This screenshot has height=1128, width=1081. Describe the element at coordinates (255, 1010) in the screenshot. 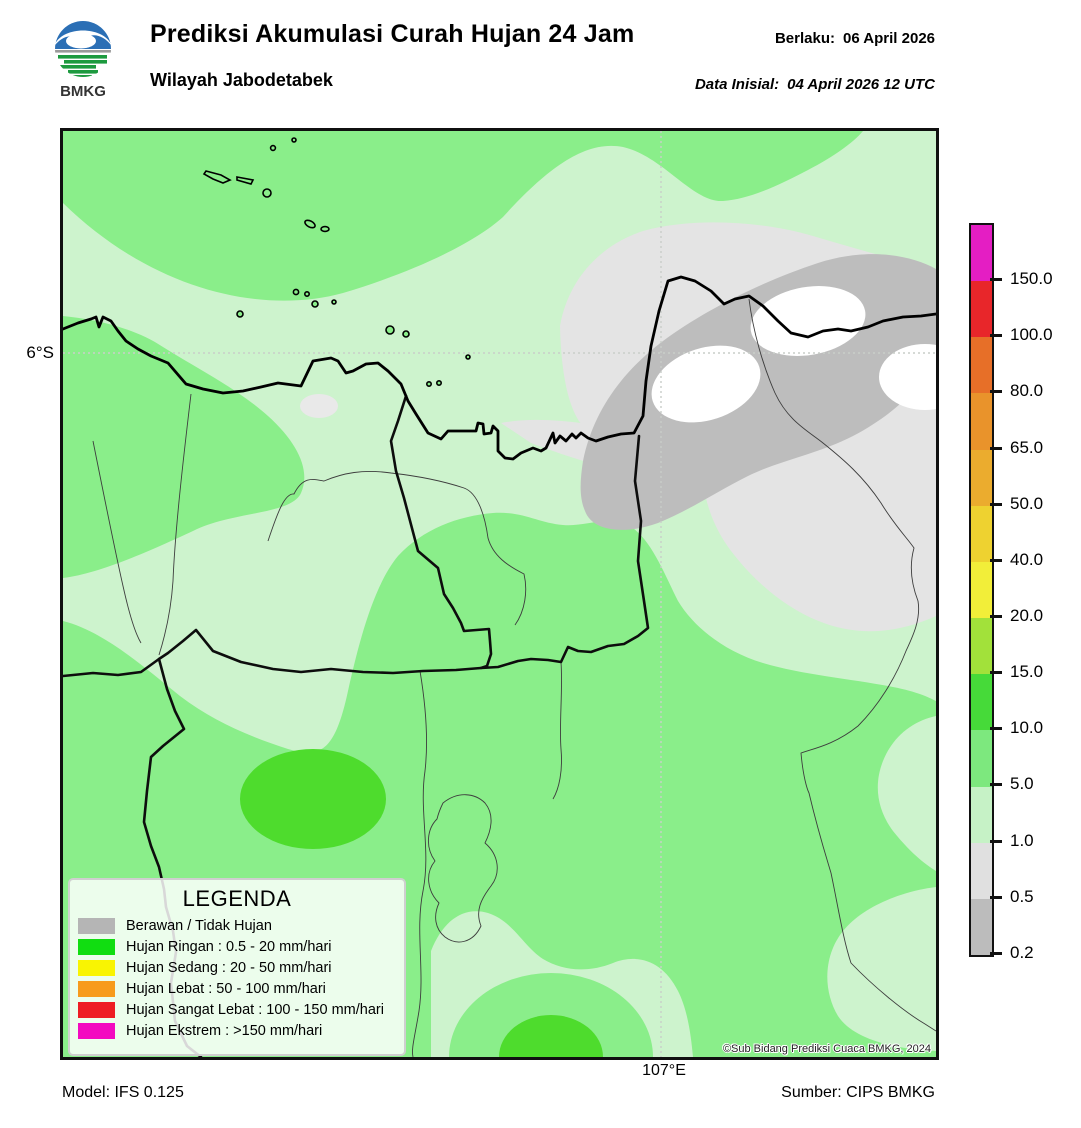

I see `legend-label: Hujan Sangat Lebat : 100 - 150 mm/hari` at that location.